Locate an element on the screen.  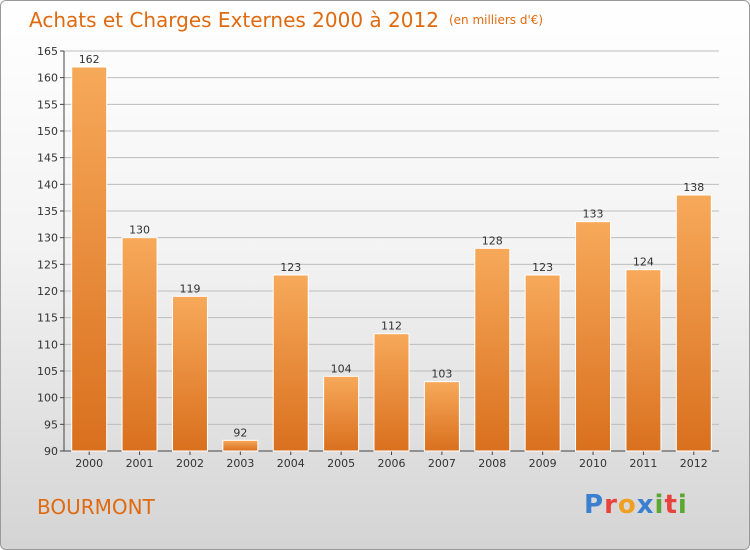
proxiti-logo: Proxiti is located at coordinates (636, 505).